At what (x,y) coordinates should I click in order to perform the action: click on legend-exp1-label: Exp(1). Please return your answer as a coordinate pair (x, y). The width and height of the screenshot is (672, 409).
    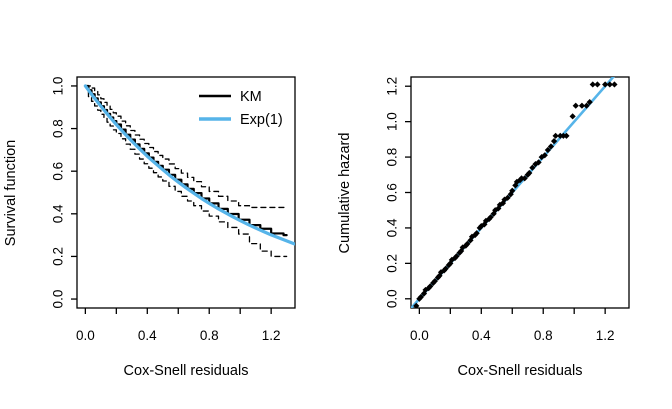
    Looking at the image, I should click on (261, 120).